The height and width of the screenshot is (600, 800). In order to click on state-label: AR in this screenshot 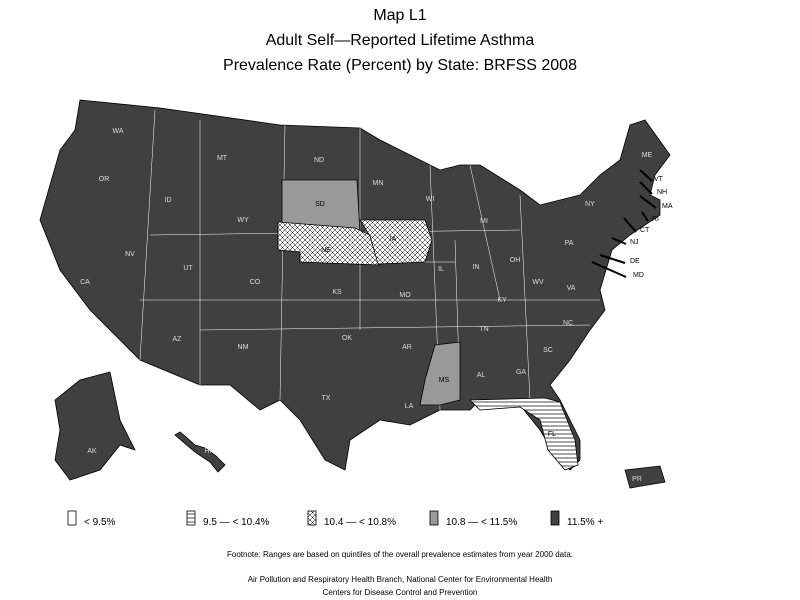, I will do `click(407, 347)`.